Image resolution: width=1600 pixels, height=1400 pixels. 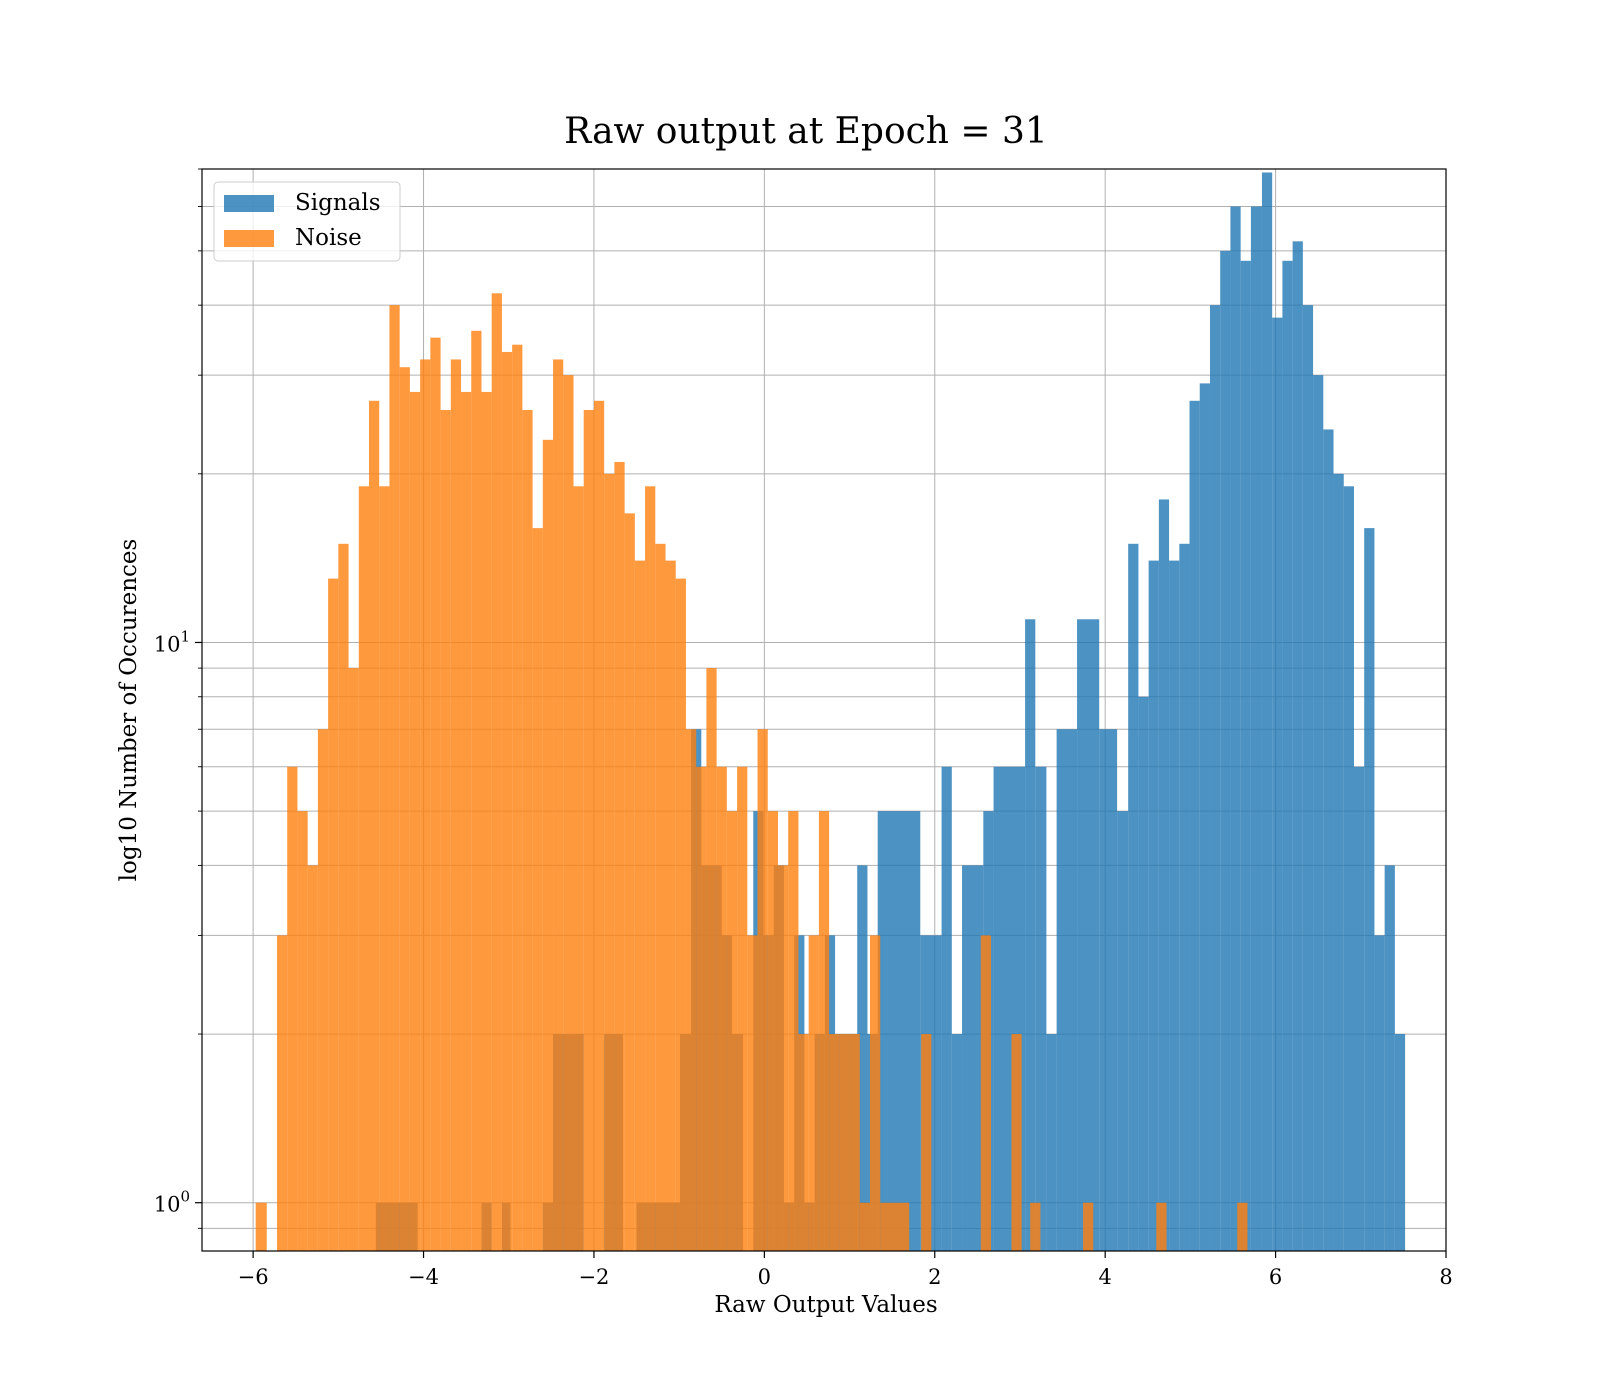 I want to click on x-tick-label: 4, so click(x=1104, y=1277).